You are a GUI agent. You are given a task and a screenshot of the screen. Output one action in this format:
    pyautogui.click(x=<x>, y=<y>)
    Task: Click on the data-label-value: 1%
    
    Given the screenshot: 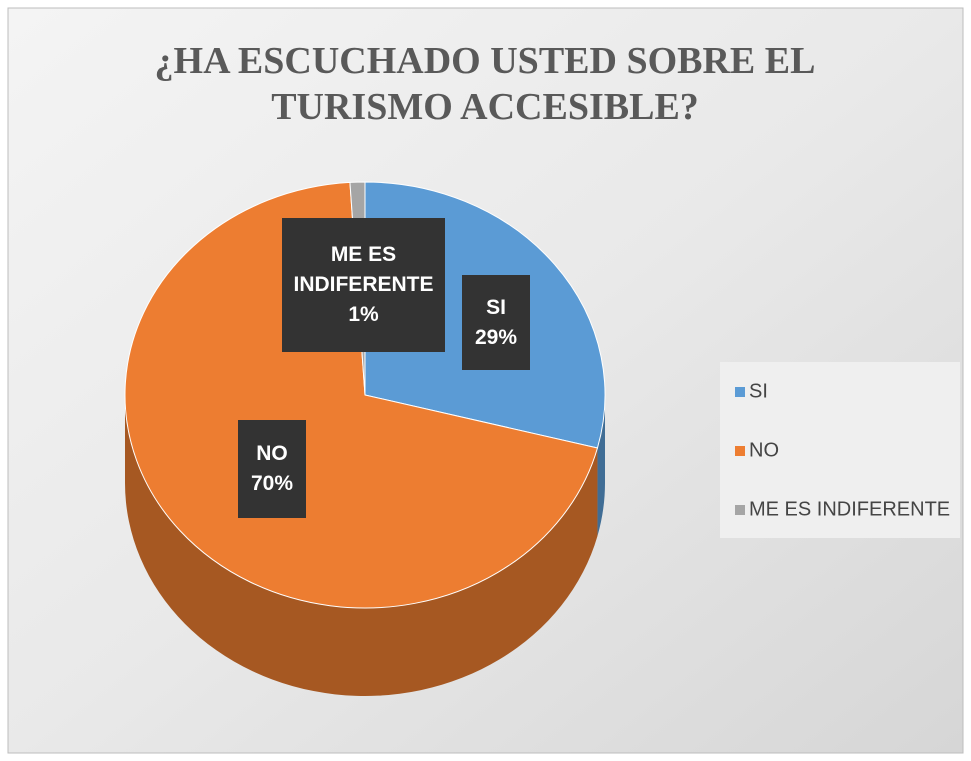 What is the action you would take?
    pyautogui.click(x=363, y=314)
    